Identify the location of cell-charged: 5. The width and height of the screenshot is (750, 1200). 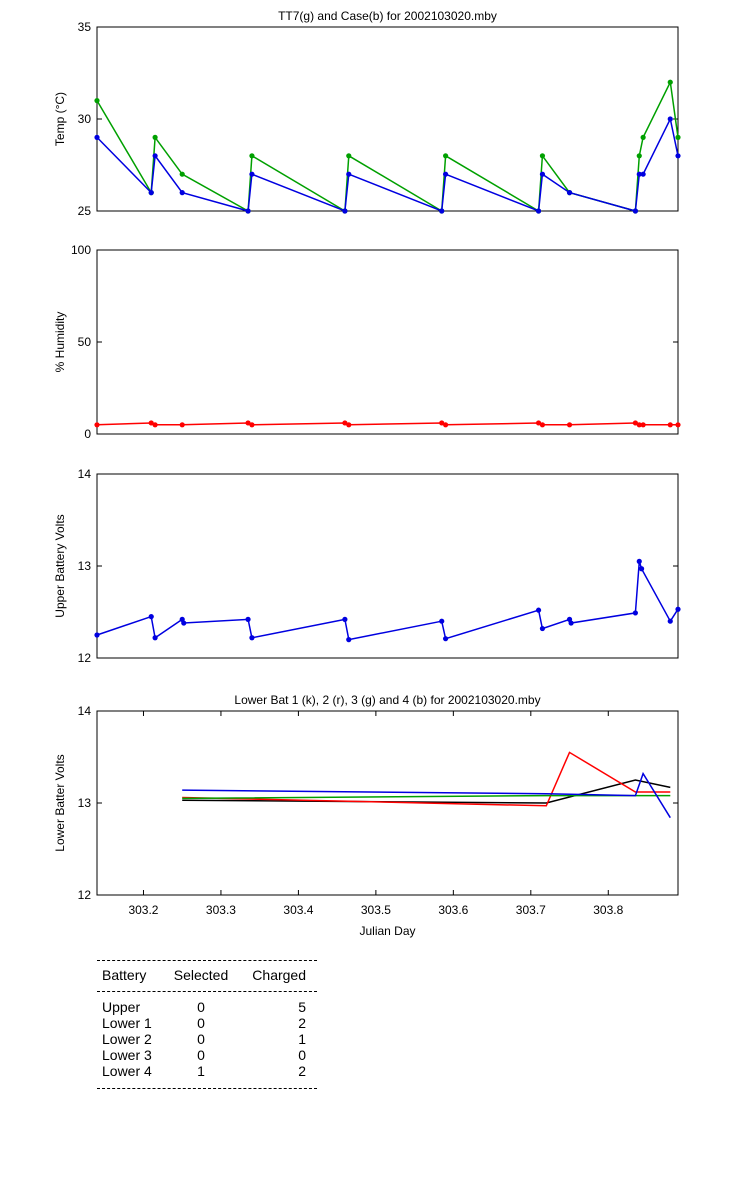
(302, 1007).